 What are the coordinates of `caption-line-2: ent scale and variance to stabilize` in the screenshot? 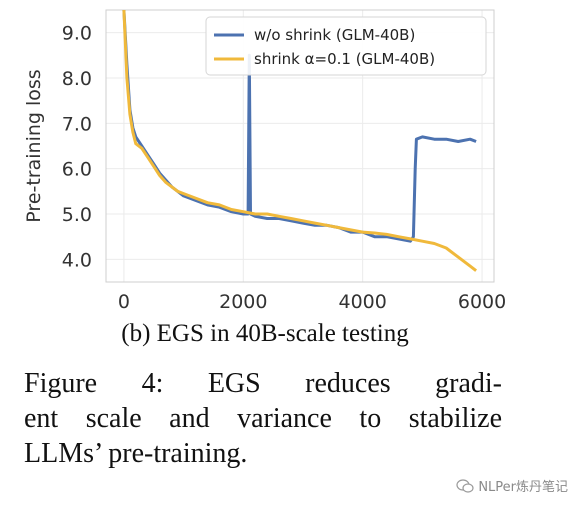 It's located at (263, 418).